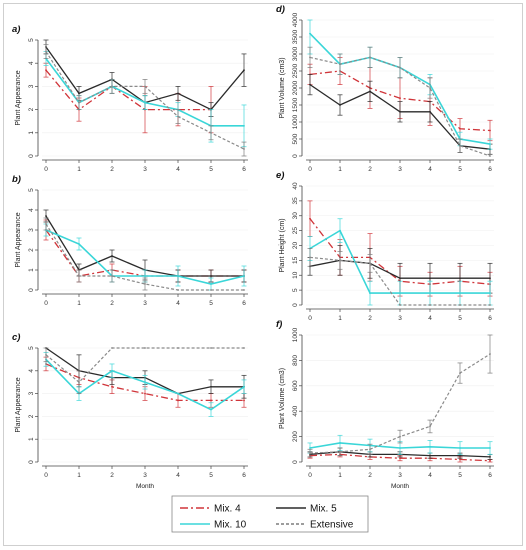 This screenshot has width=526, height=550. Describe the element at coordinates (16, 337) in the screenshot. I see `panel-label: c)` at that location.